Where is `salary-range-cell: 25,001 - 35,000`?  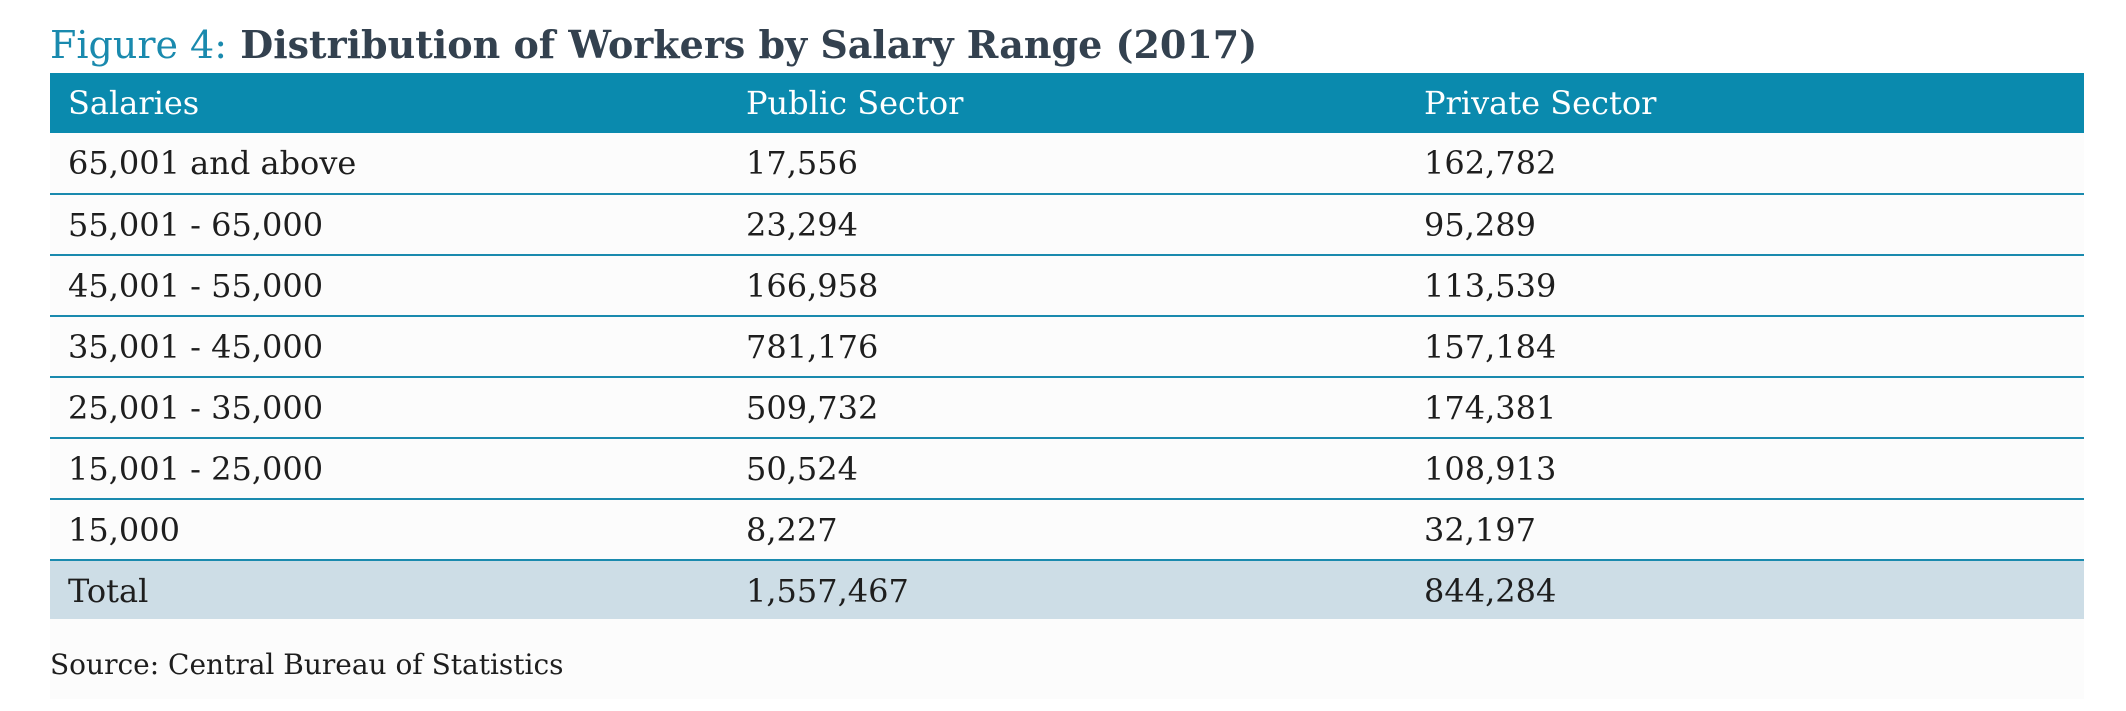
salary-range-cell: 25,001 - 35,000 is located at coordinates (196, 407).